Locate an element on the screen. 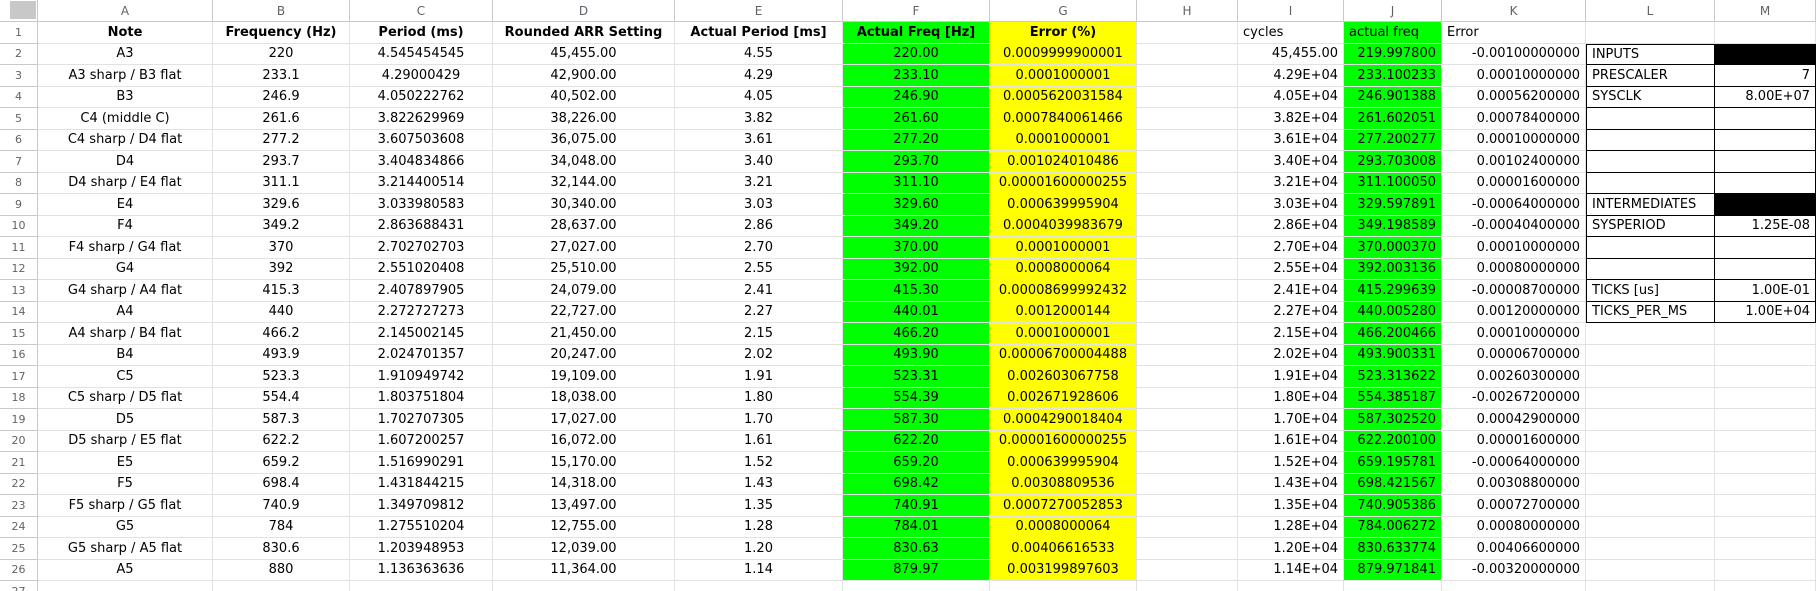 The image size is (1816, 591). cell-I10: 2.86E+04 is located at coordinates (1291, 226).